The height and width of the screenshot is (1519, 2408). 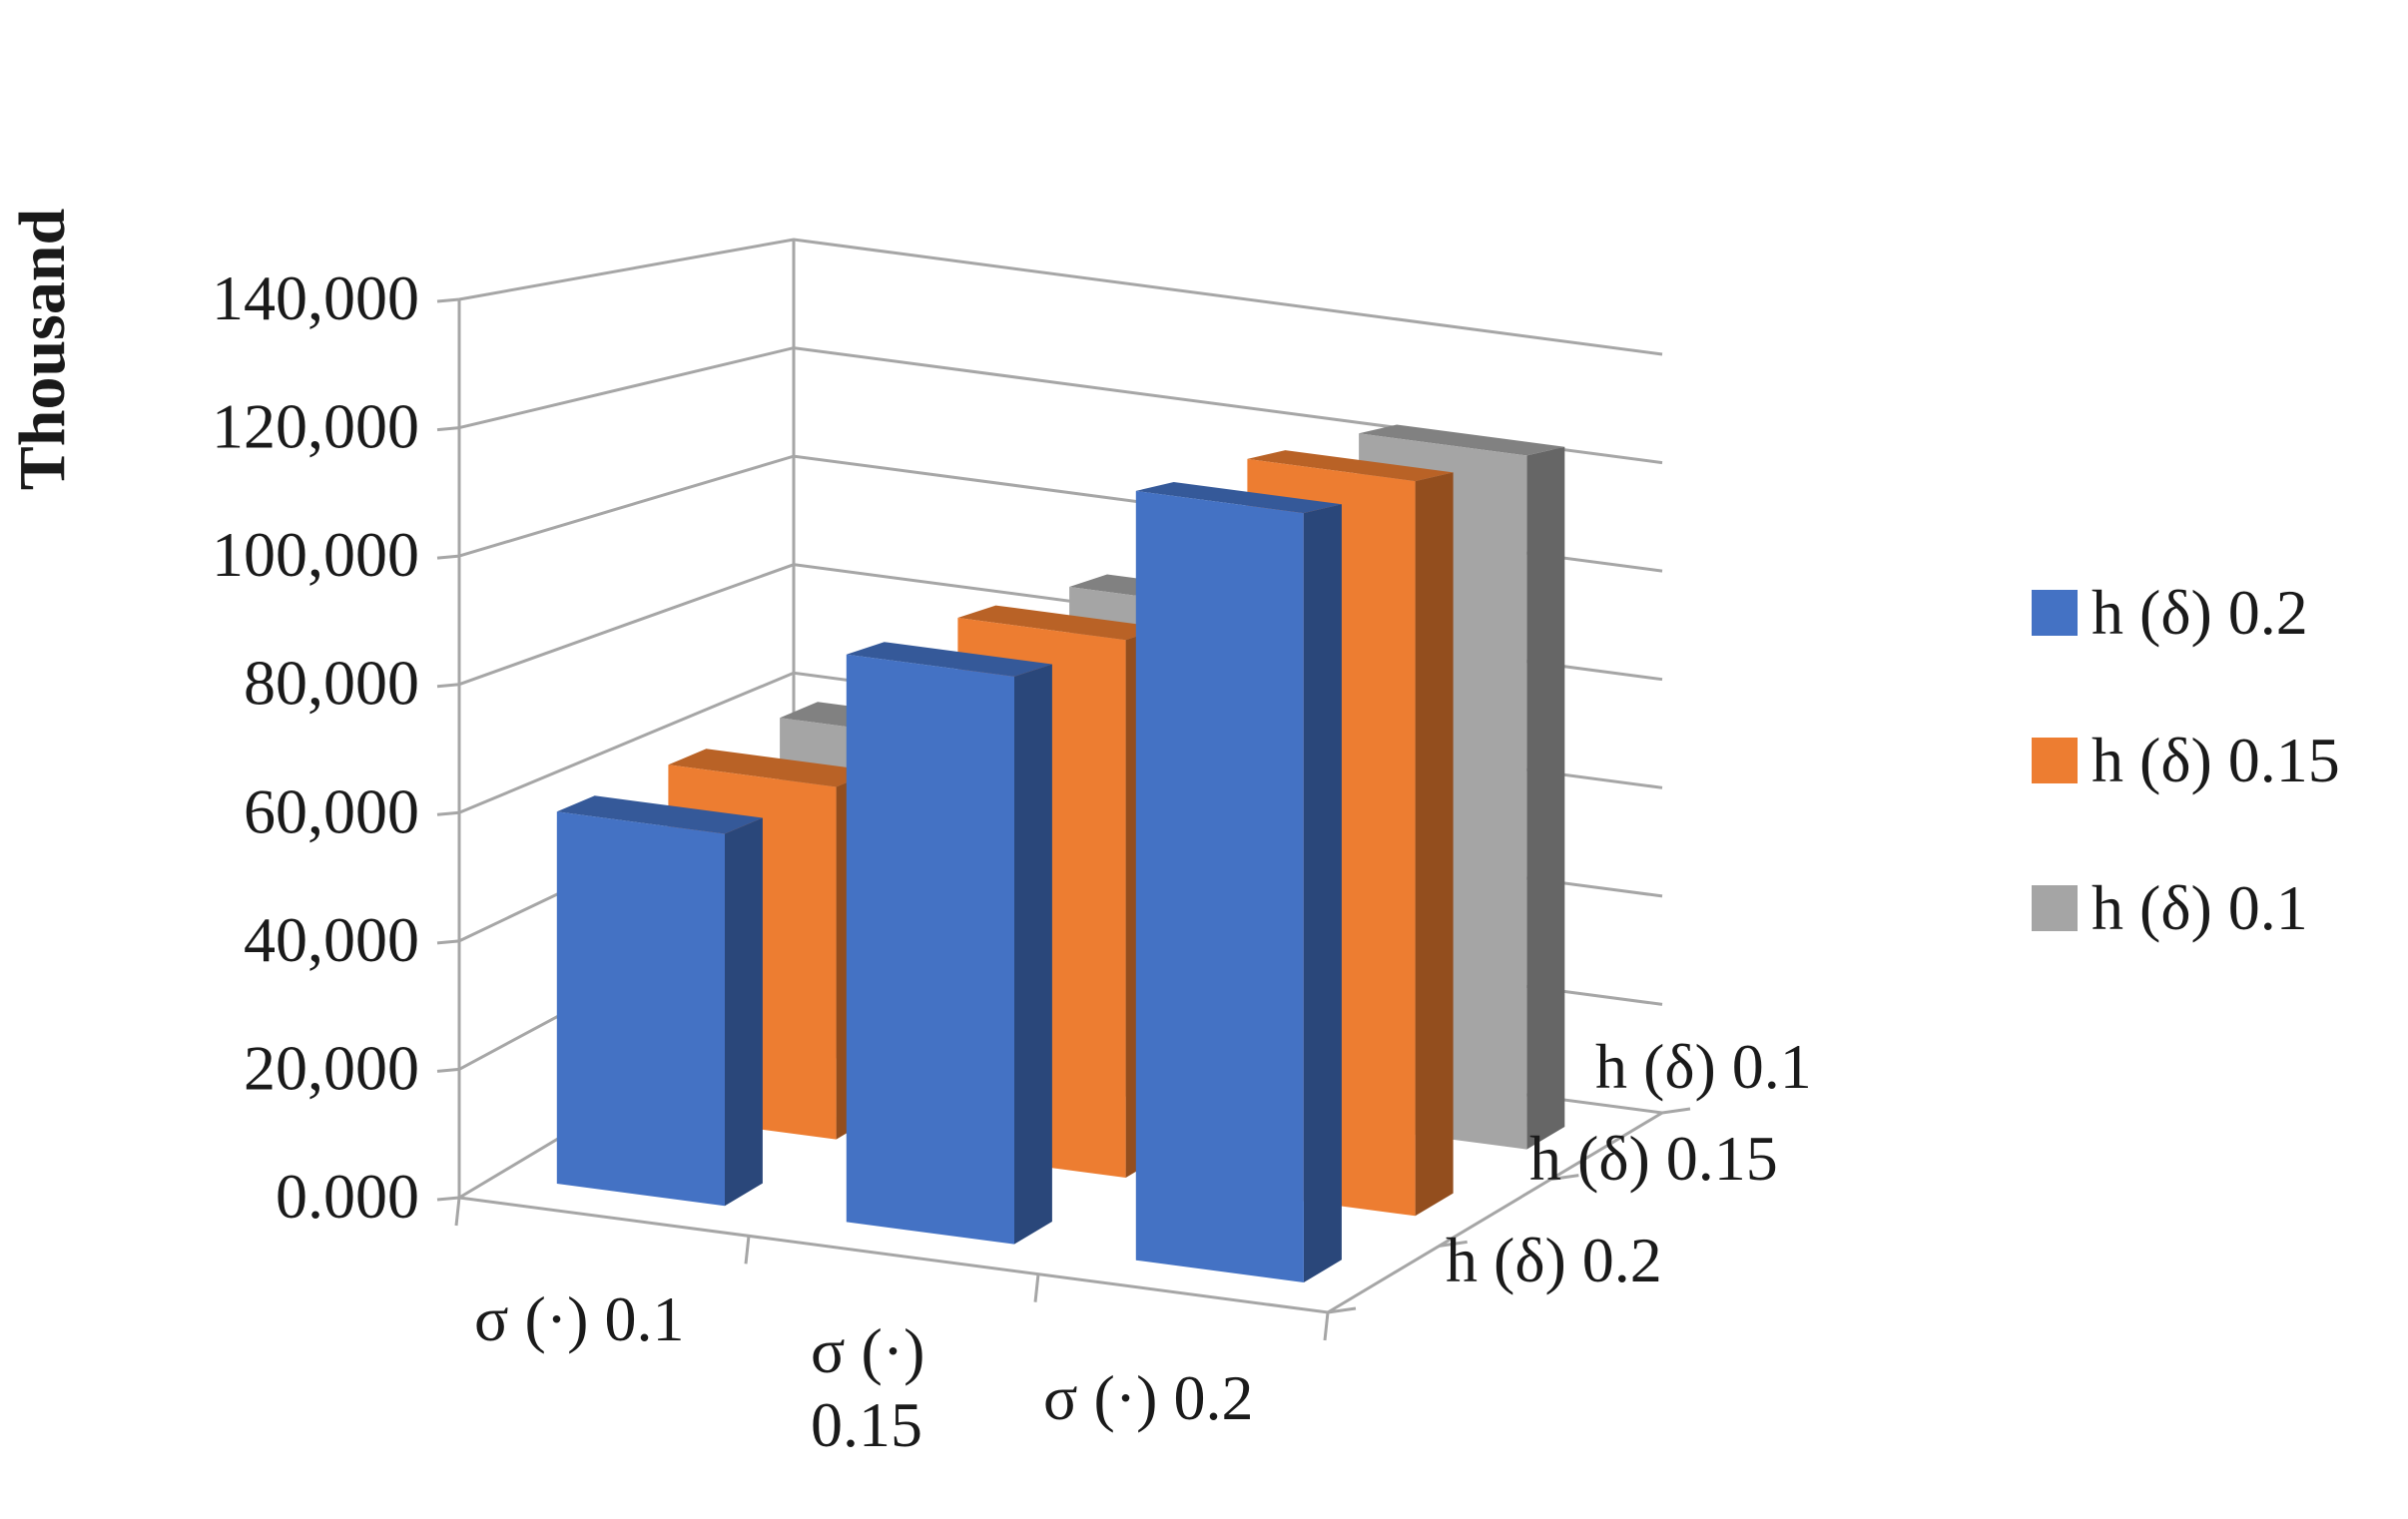 What do you see at coordinates (2186, 802) in the screenshot?
I see `legend: h (δ) 0.2 h (δ) 0.15 h (δ) 0.1` at bounding box center [2186, 802].